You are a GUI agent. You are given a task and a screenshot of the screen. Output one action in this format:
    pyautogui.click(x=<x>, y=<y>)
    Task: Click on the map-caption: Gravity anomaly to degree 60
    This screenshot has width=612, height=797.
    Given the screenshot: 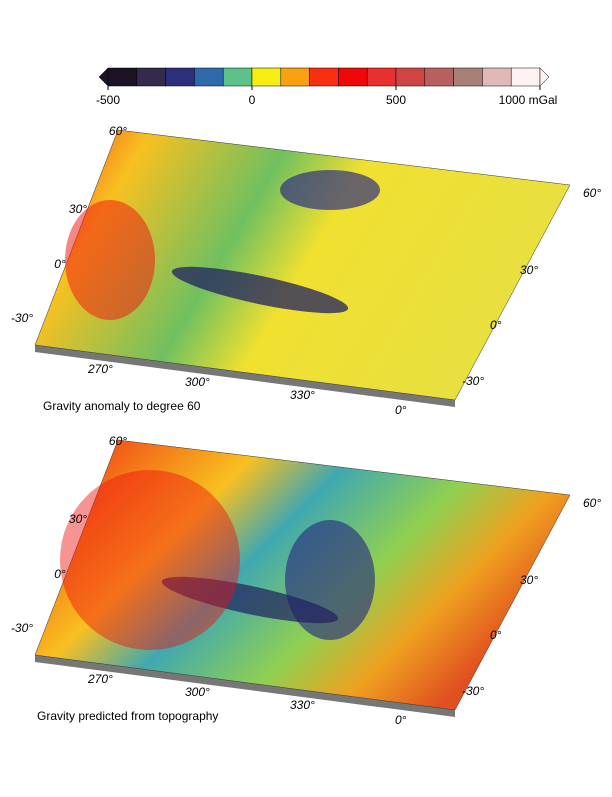 What is the action you would take?
    pyautogui.click(x=122, y=406)
    